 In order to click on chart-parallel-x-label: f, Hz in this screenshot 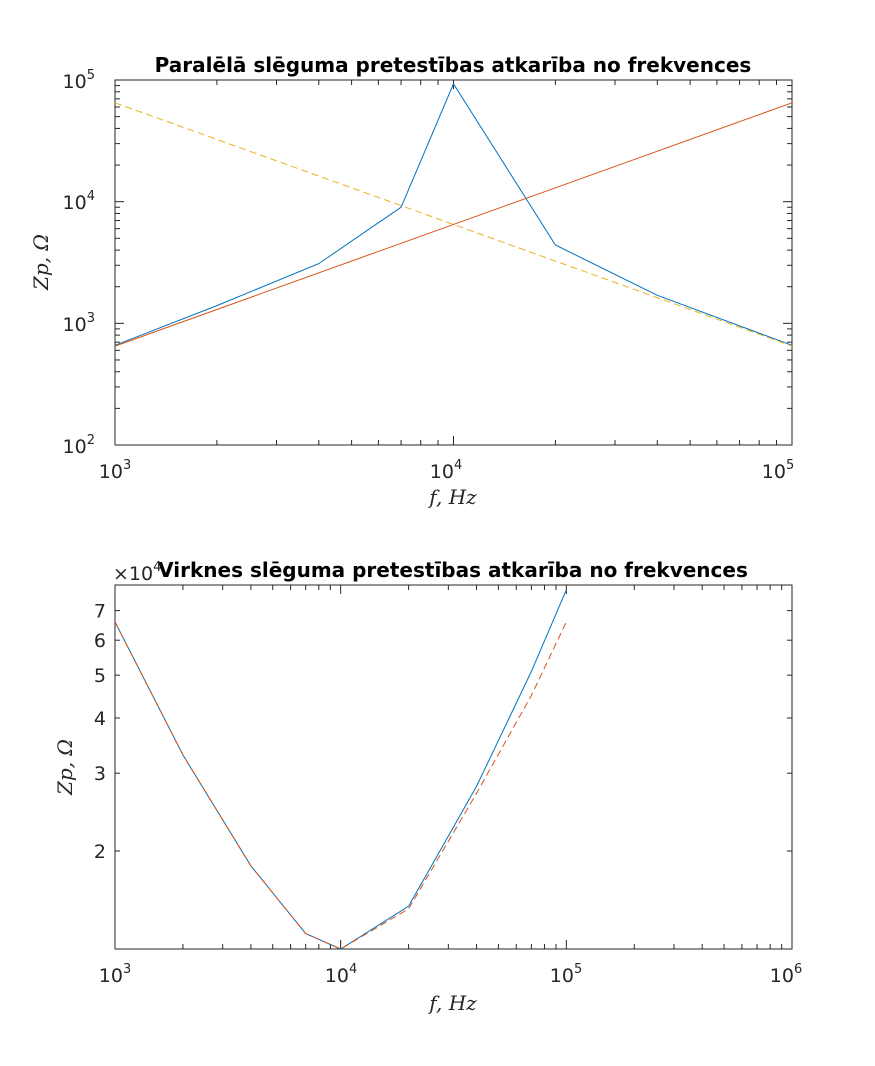, I will do `click(452, 497)`.